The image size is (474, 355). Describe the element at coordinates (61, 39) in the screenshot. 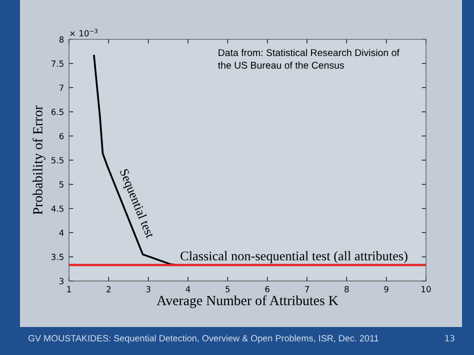

I see `y-tick-label: 8` at that location.